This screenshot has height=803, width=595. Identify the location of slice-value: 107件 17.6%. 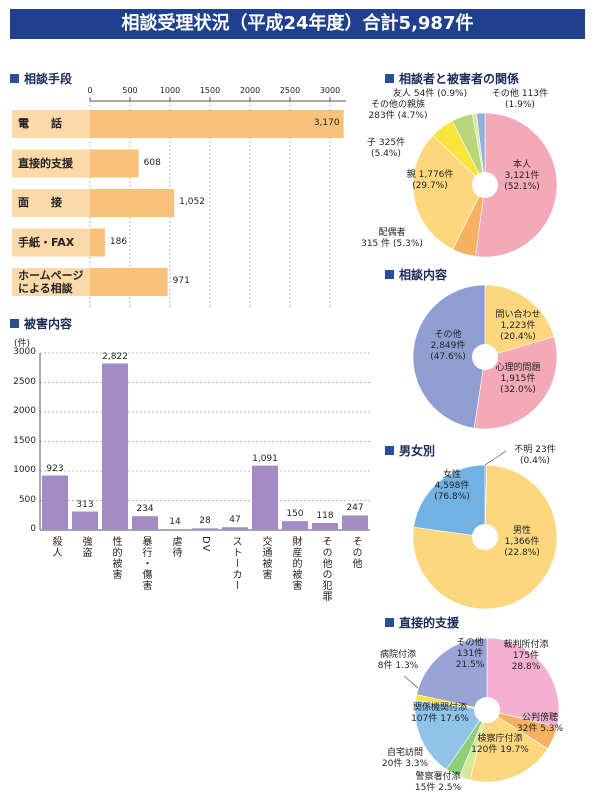
(440, 718).